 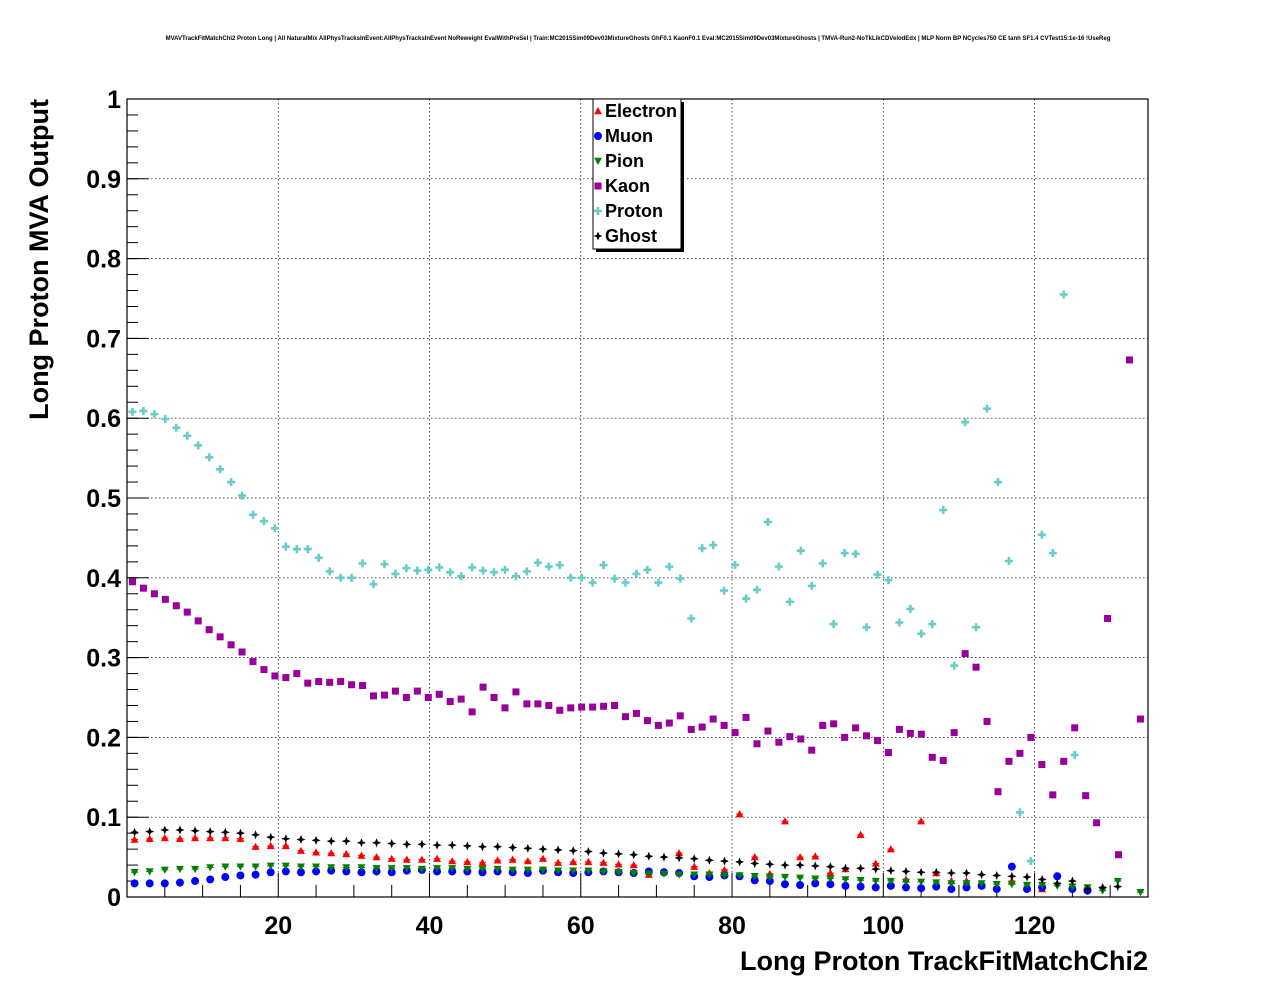 I want to click on legend-label-ghost: Ghost, so click(x=631, y=236).